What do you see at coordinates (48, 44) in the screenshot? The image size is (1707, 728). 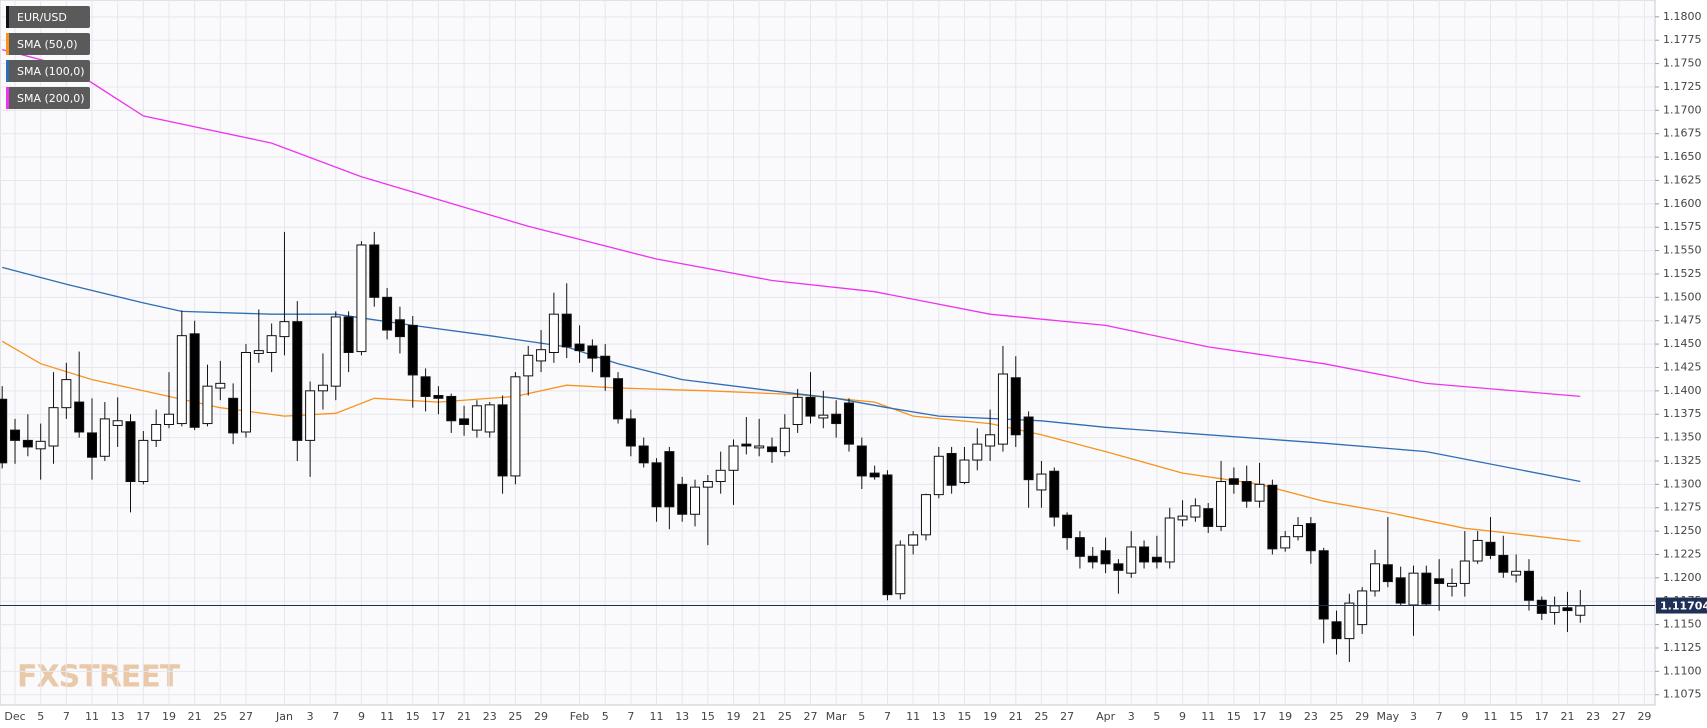 I see `legend-item: SMA (50,0)` at bounding box center [48, 44].